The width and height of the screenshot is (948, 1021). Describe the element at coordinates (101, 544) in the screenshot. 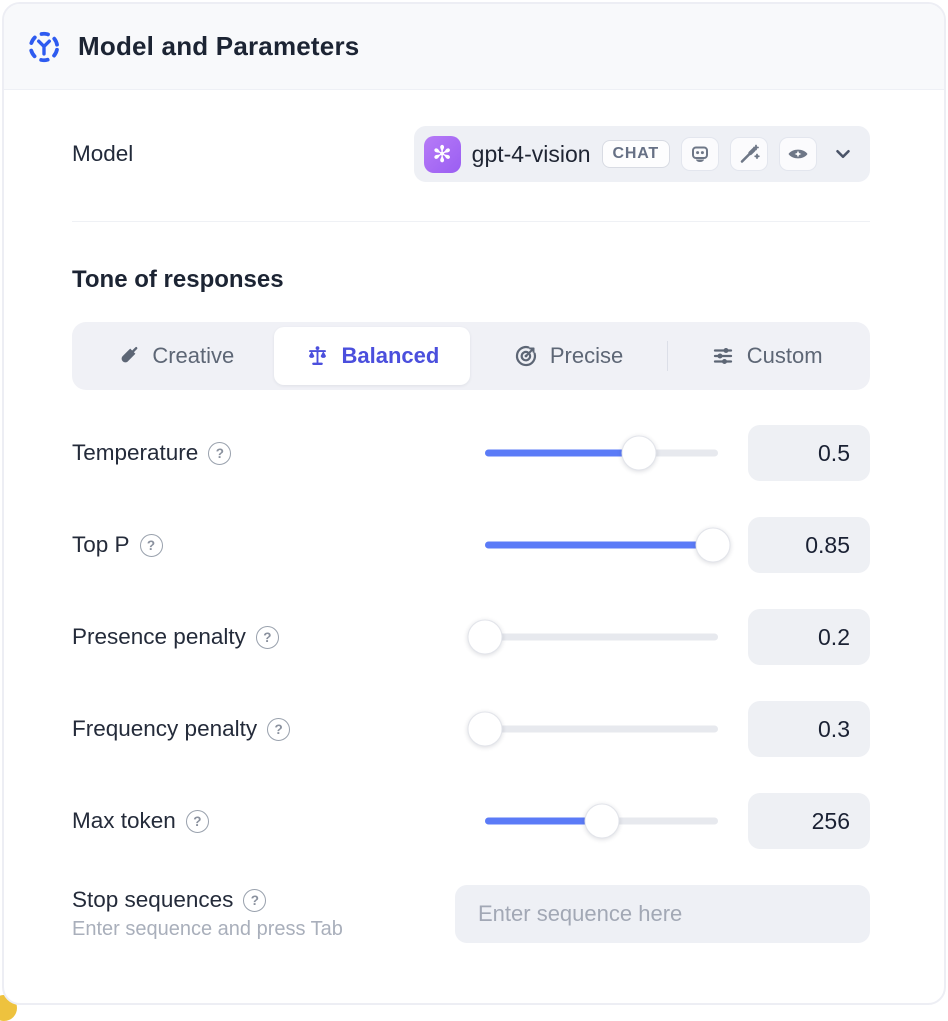

I see `top-p-label: Top P` at that location.